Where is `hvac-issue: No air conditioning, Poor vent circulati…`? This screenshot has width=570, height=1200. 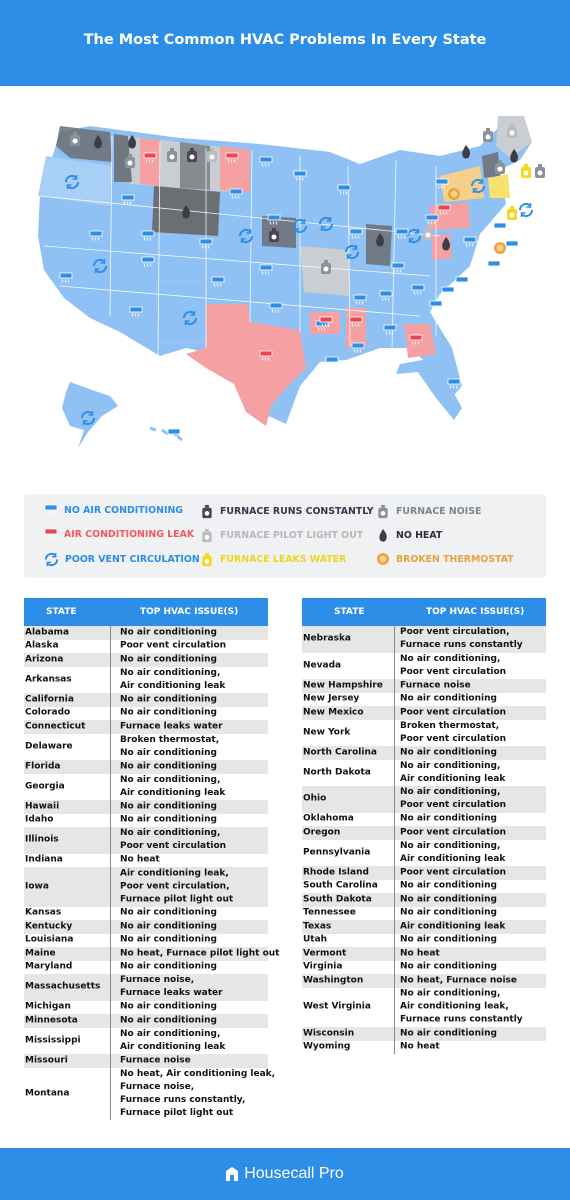
hvac-issue: No air conditioning, Poor vent circulati… is located at coordinates (453, 665).